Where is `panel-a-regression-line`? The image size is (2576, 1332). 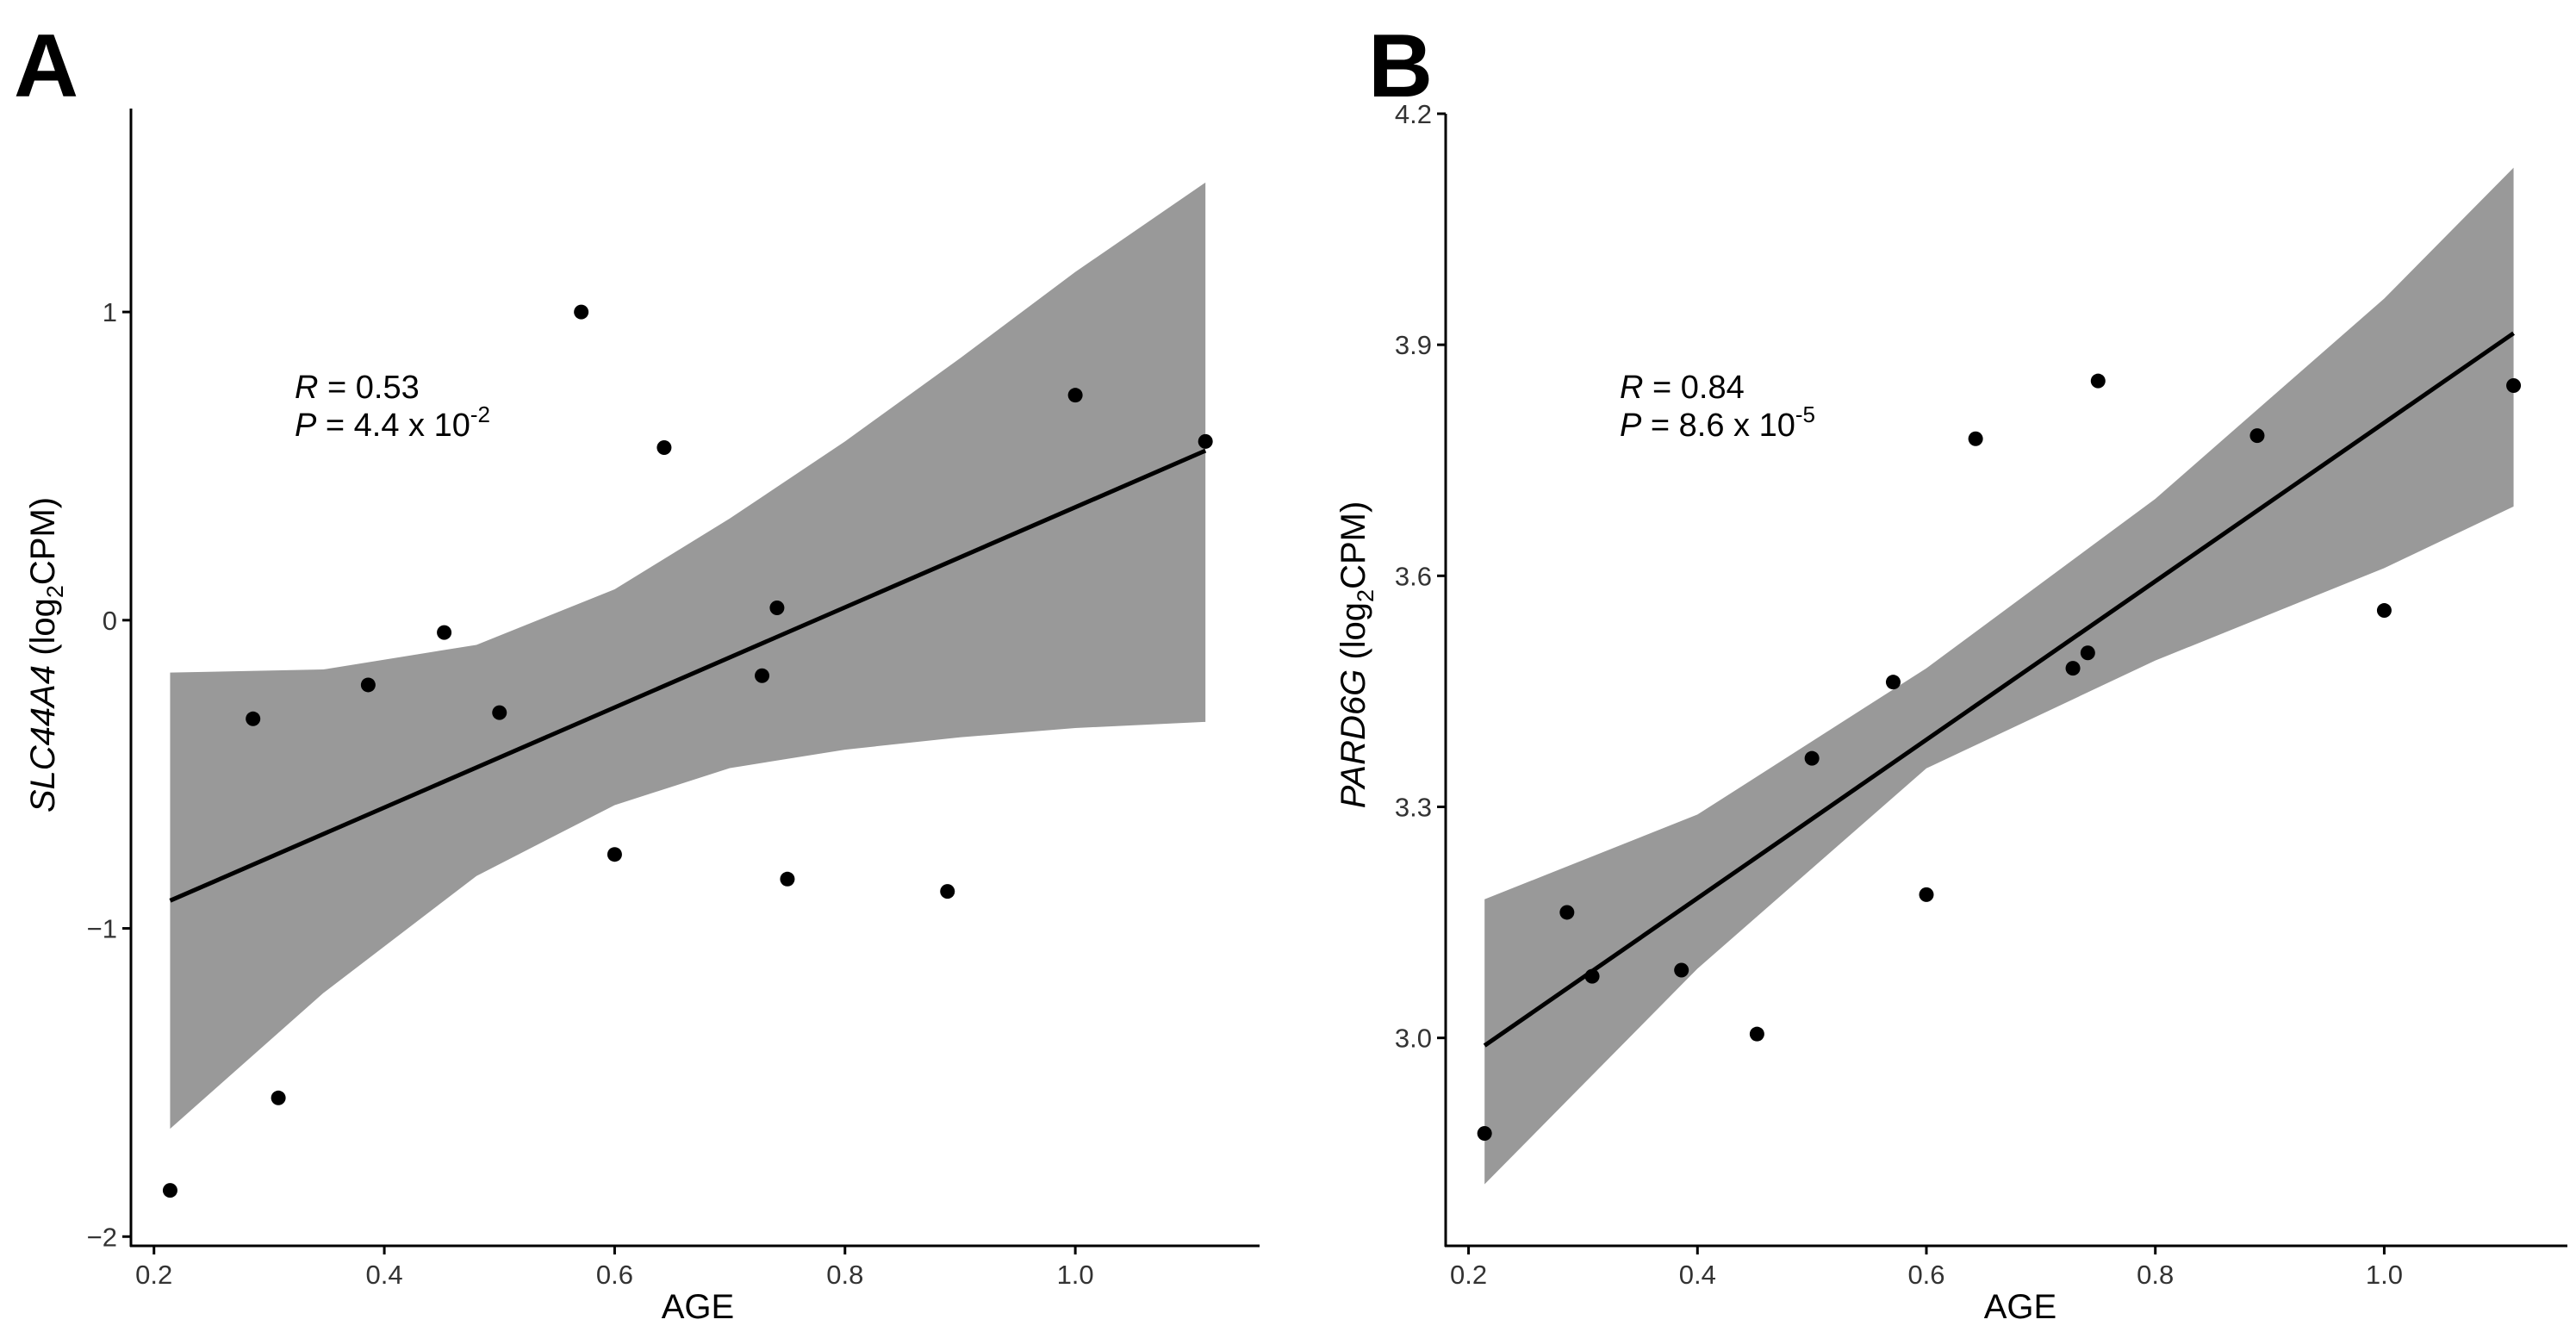 panel-a-regression-line is located at coordinates (688, 675).